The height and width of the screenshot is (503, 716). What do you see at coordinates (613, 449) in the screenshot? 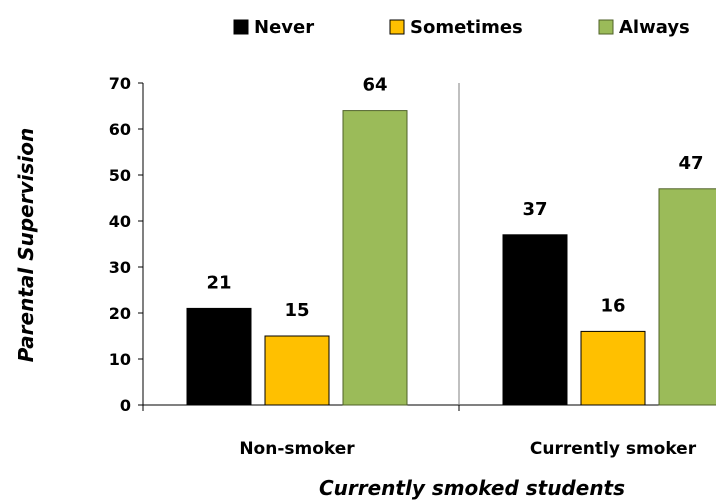
I see `x-tick-label: Currently smoker` at bounding box center [613, 449].